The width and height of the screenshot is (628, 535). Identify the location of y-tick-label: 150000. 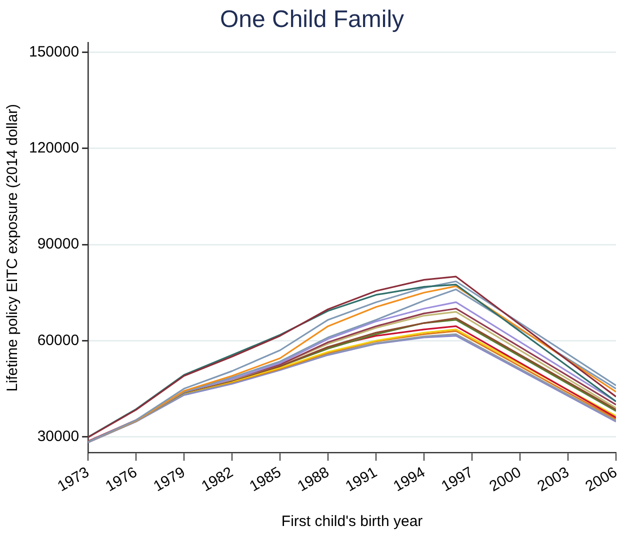
(54, 52).